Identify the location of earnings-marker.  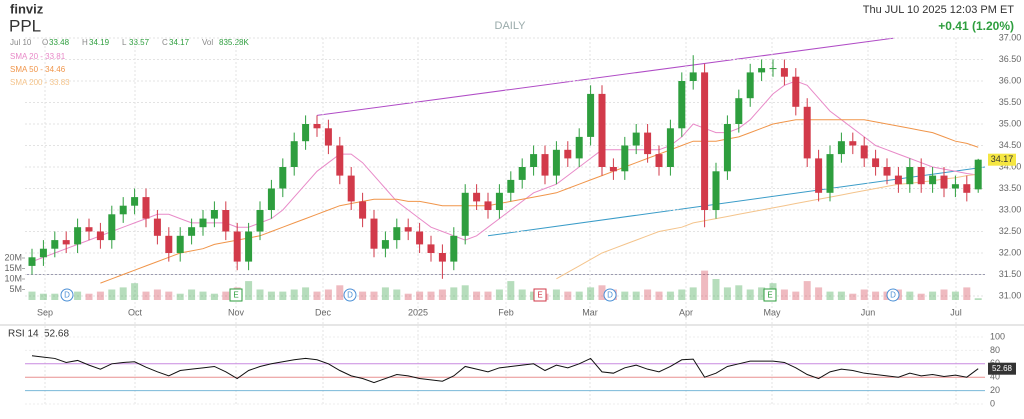
(236, 295).